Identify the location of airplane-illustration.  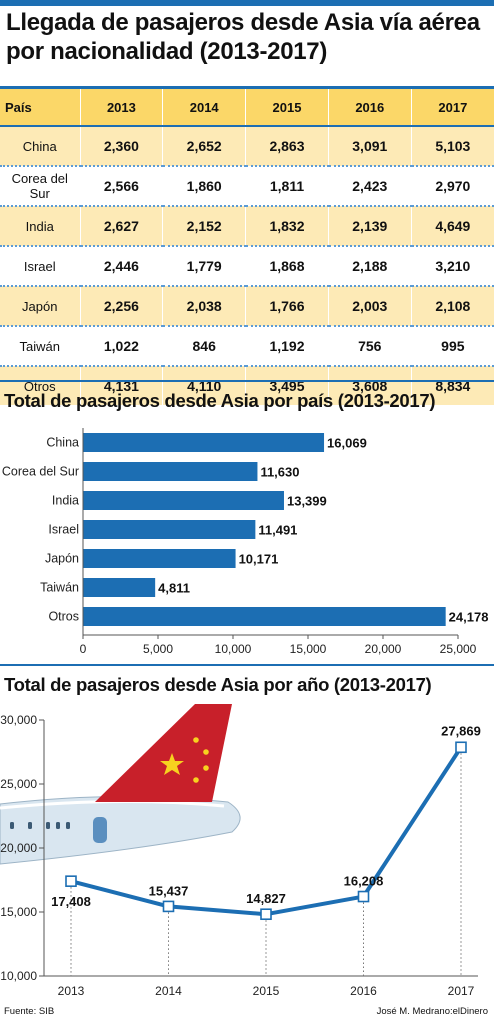
(120, 784).